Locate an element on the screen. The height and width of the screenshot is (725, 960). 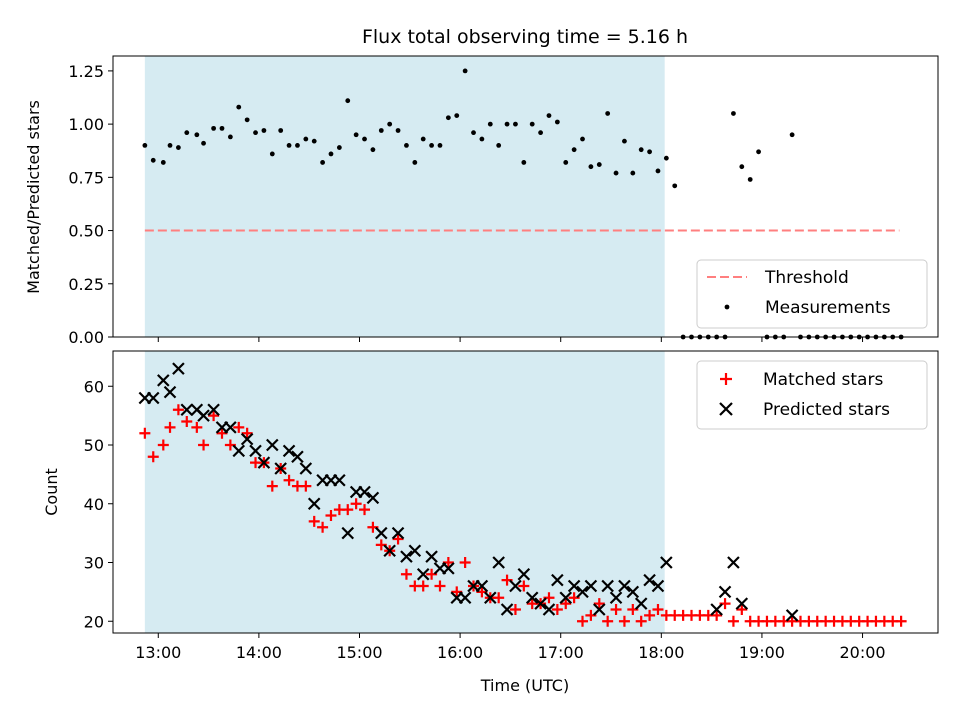
top-y-tick-label: 0.00 is located at coordinates (86, 337).